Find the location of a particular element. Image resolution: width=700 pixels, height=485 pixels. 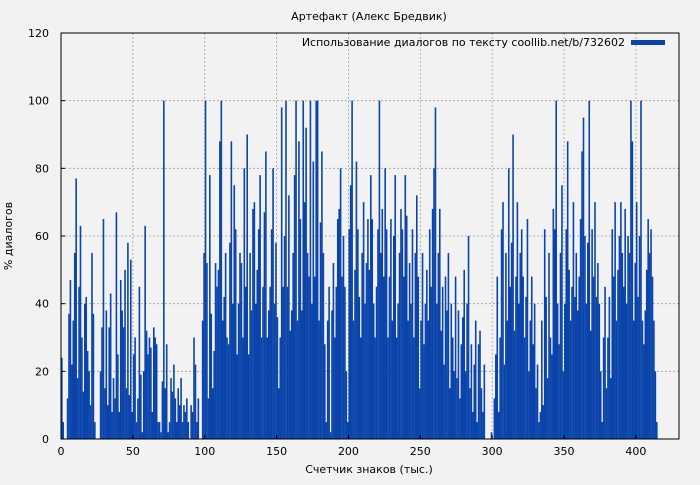

x-tick-label: 350 is located at coordinates (564, 451).